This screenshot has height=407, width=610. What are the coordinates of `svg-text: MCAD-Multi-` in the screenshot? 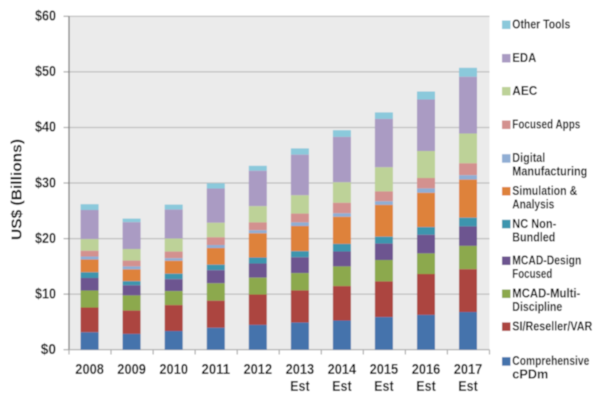 It's located at (546, 293).